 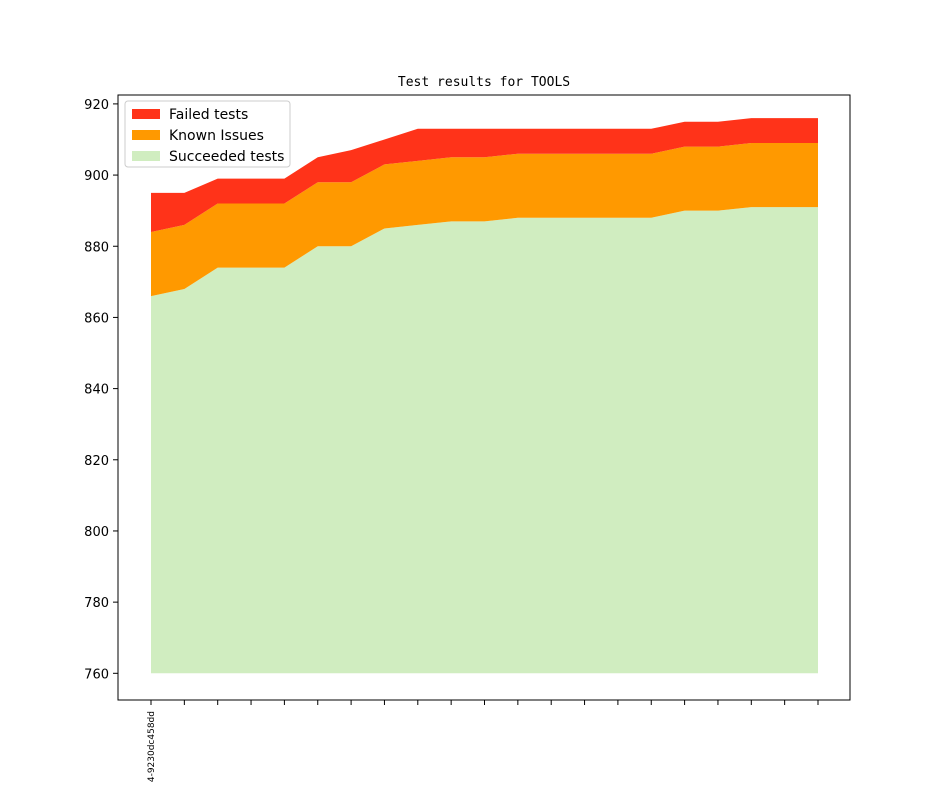 I want to click on known-issues-area, so click(x=484, y=220).